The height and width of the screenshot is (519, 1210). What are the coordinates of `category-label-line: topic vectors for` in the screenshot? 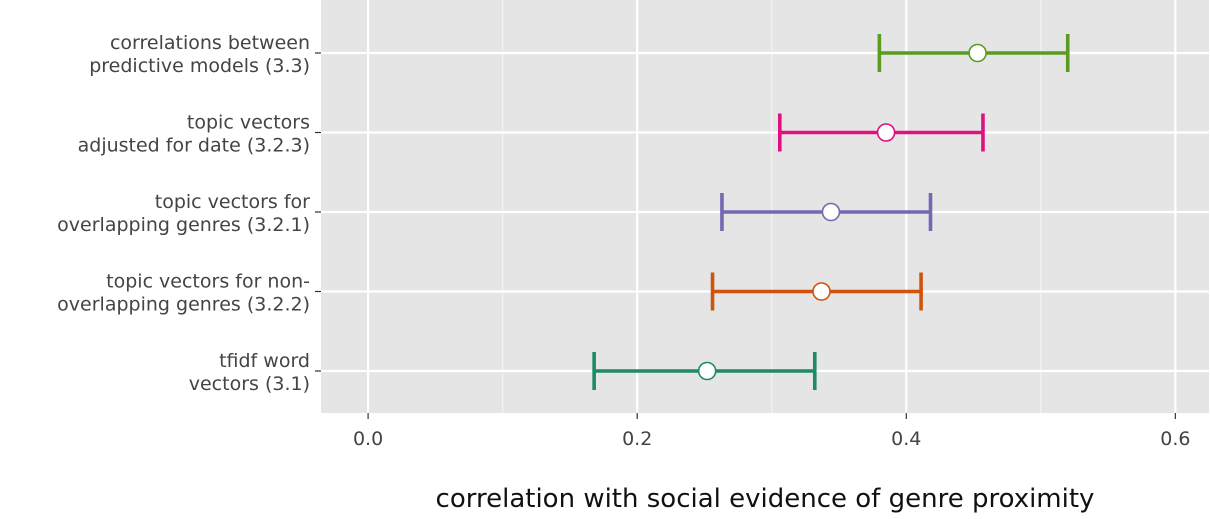 It's located at (232, 202).